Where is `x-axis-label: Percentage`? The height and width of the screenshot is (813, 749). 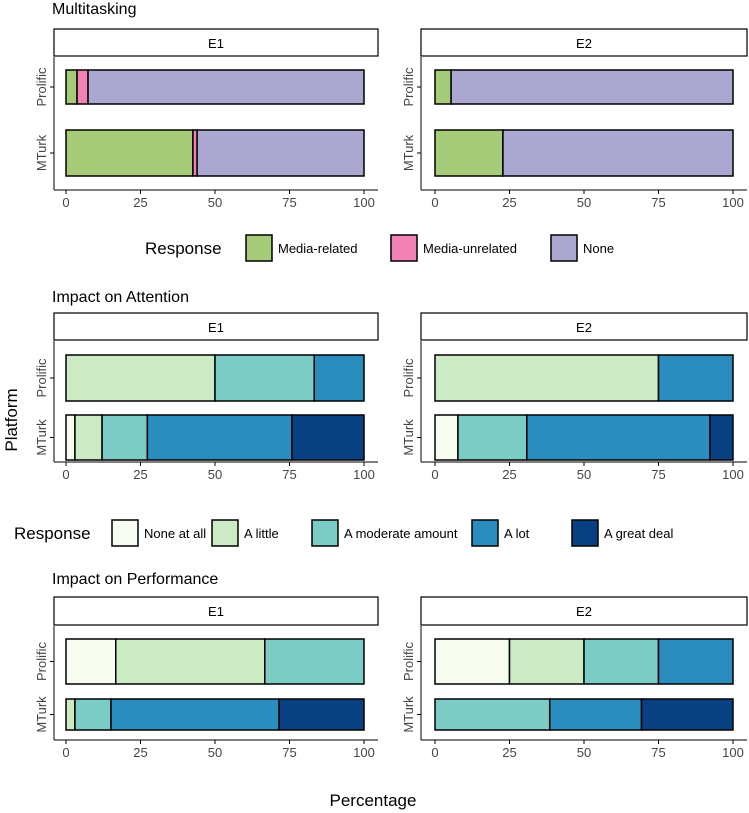 x-axis-label: Percentage is located at coordinates (373, 800).